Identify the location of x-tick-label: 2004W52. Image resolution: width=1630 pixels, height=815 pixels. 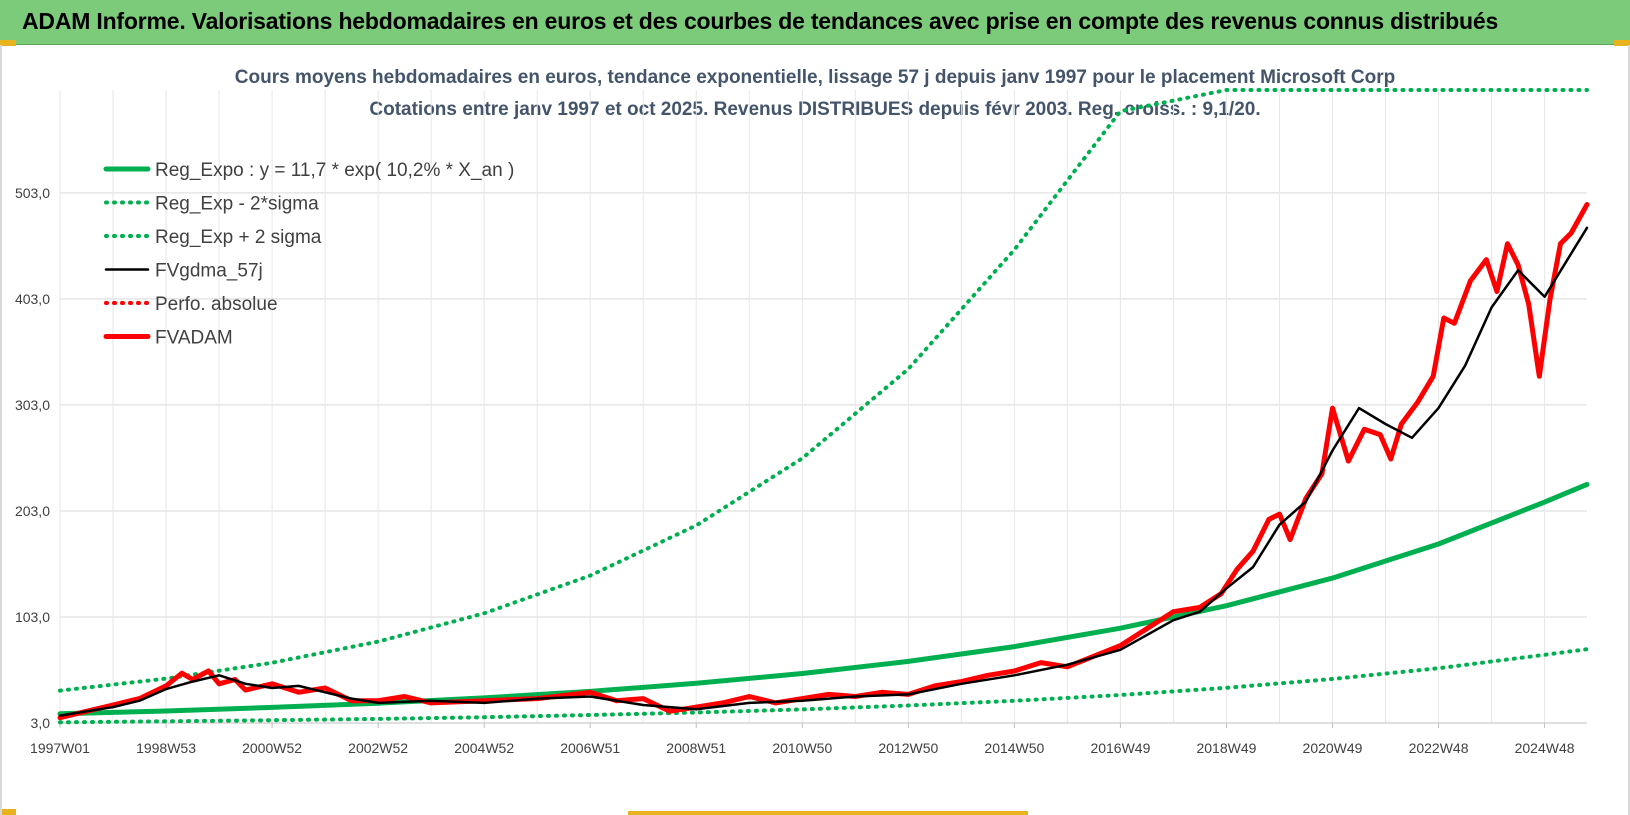
(484, 748).